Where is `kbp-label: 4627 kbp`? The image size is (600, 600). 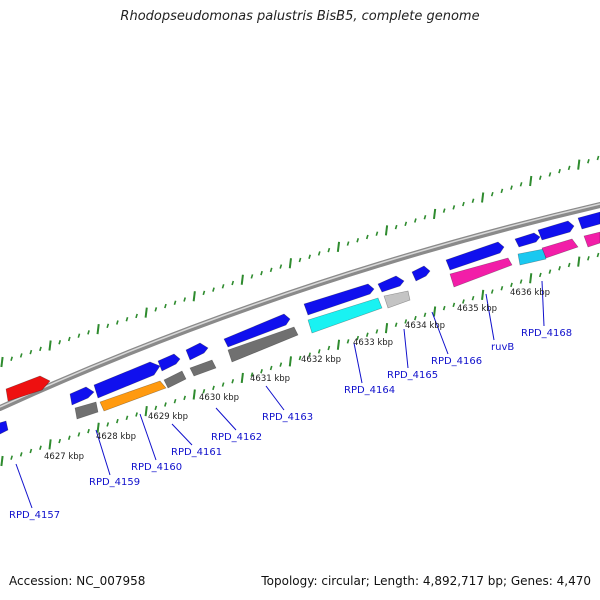 kbp-label: 4627 kbp is located at coordinates (64, 457).